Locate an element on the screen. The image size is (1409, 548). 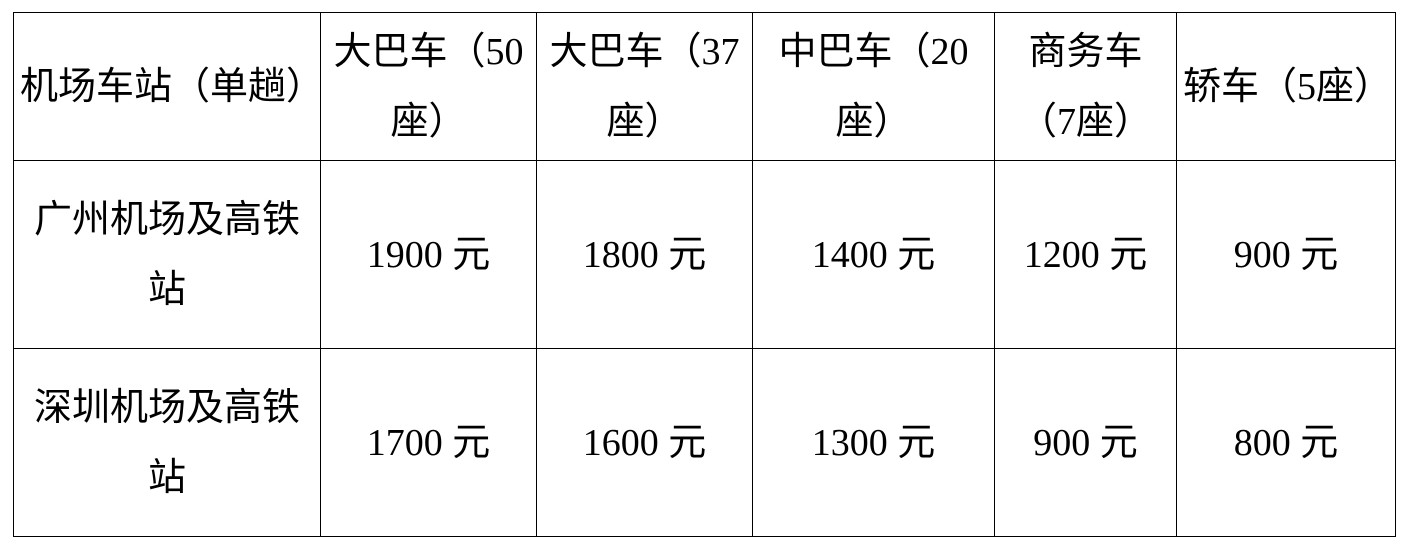
header-cell: 大巴车（50座） is located at coordinates (428, 86).